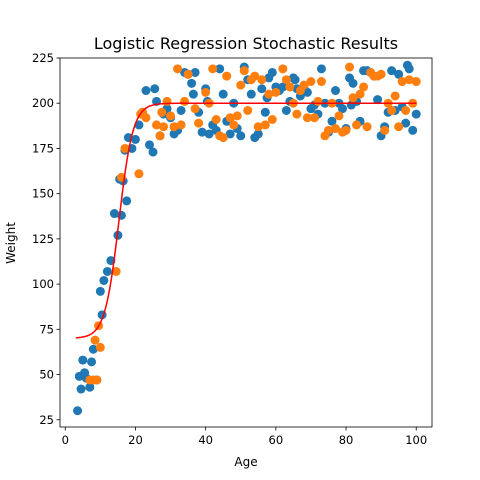 The height and width of the screenshot is (480, 480). Describe the element at coordinates (205, 440) in the screenshot. I see `x-tick-label: 40` at that location.